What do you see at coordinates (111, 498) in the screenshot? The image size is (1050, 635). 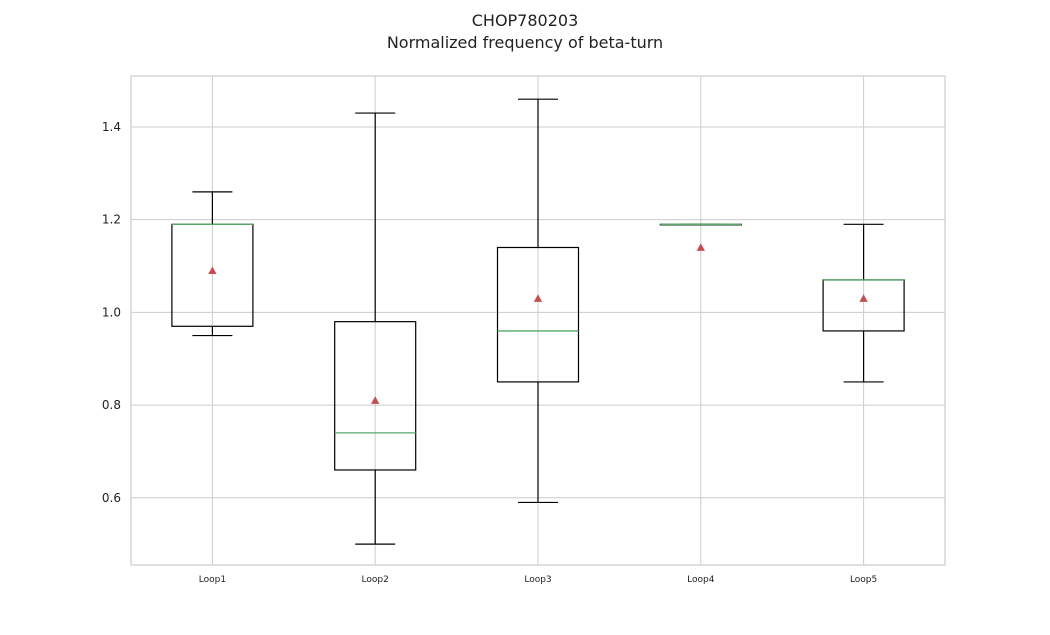 I see `y-tick-label: 0.6` at bounding box center [111, 498].